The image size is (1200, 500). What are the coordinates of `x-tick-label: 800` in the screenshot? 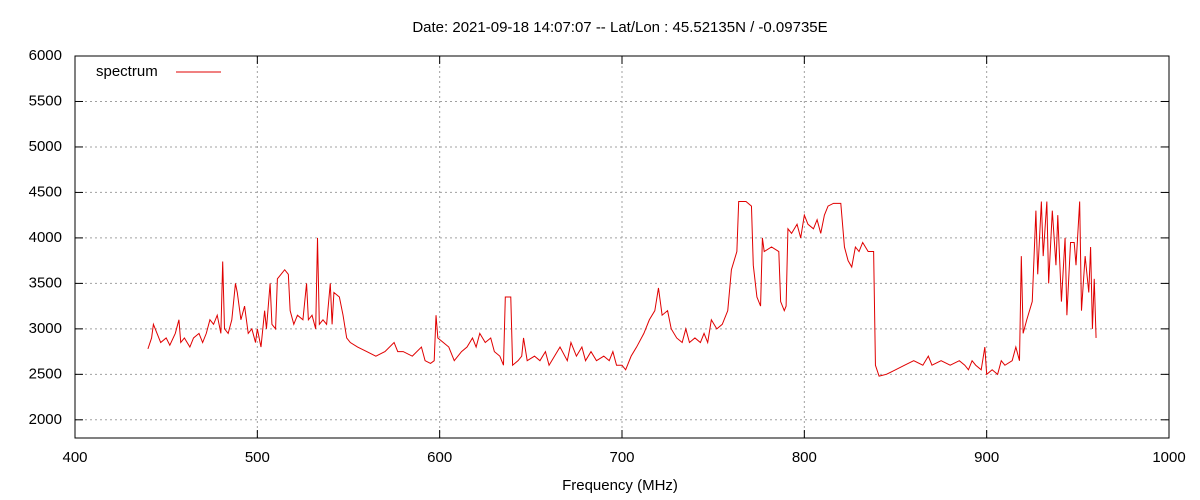 It's located at (804, 457).